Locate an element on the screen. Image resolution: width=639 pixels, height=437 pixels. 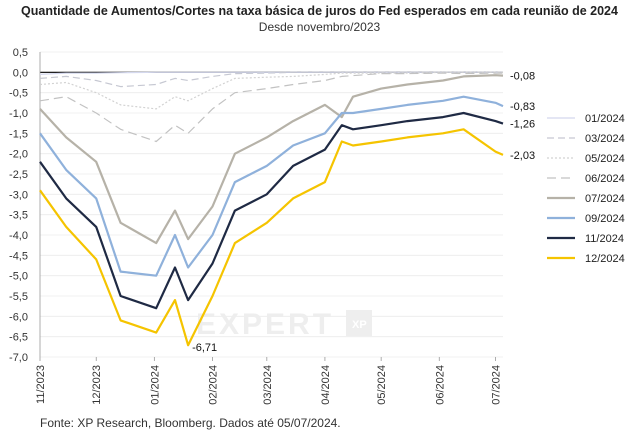
legend-label: 12/2024 is located at coordinates (605, 259).